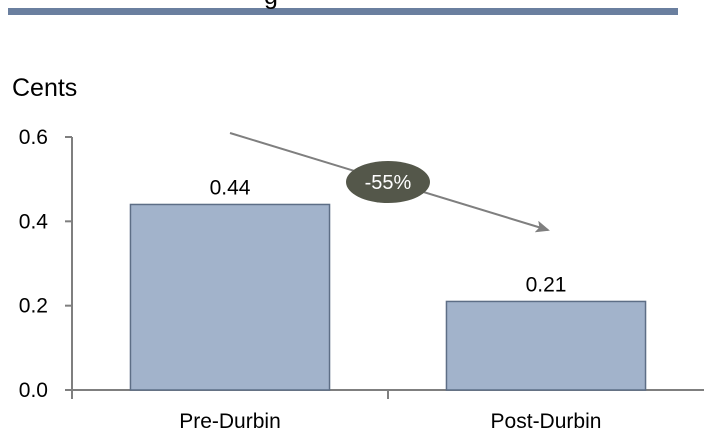  I want to click on data-label: 0.21, so click(546, 284).